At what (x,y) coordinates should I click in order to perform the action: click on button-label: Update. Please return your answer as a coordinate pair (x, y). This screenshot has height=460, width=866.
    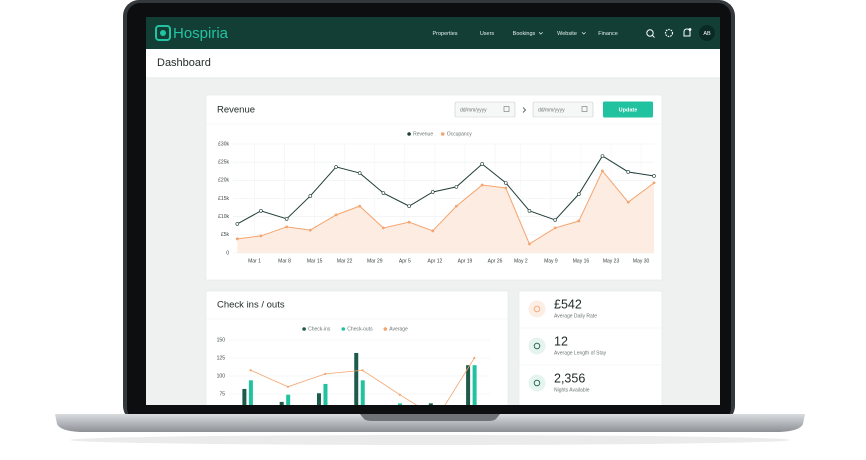
    Looking at the image, I should click on (628, 110).